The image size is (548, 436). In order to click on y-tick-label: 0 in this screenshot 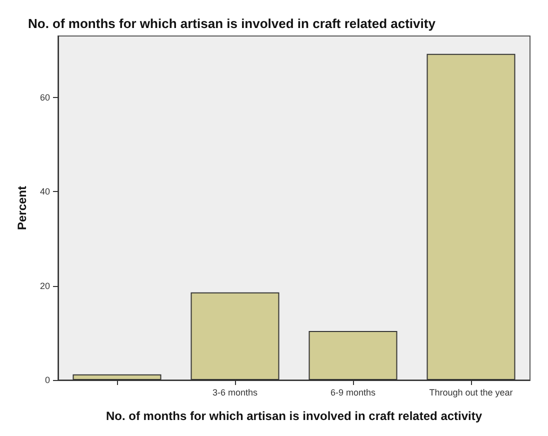, I will do `click(47, 380)`.